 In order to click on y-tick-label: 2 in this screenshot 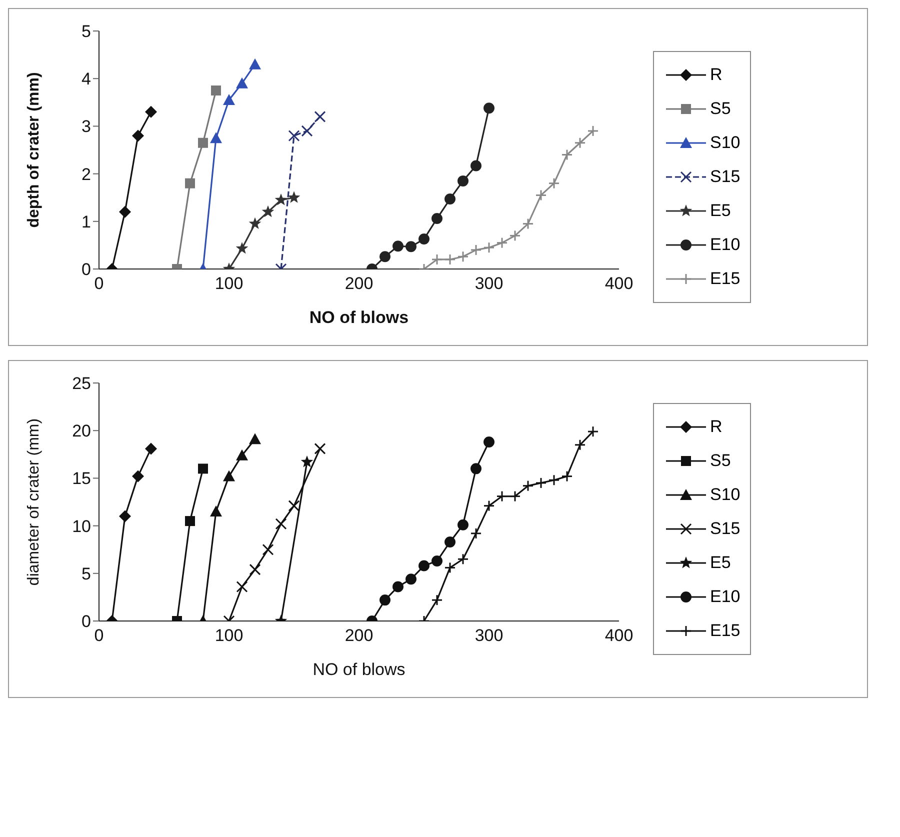, I will do `click(86, 174)`.